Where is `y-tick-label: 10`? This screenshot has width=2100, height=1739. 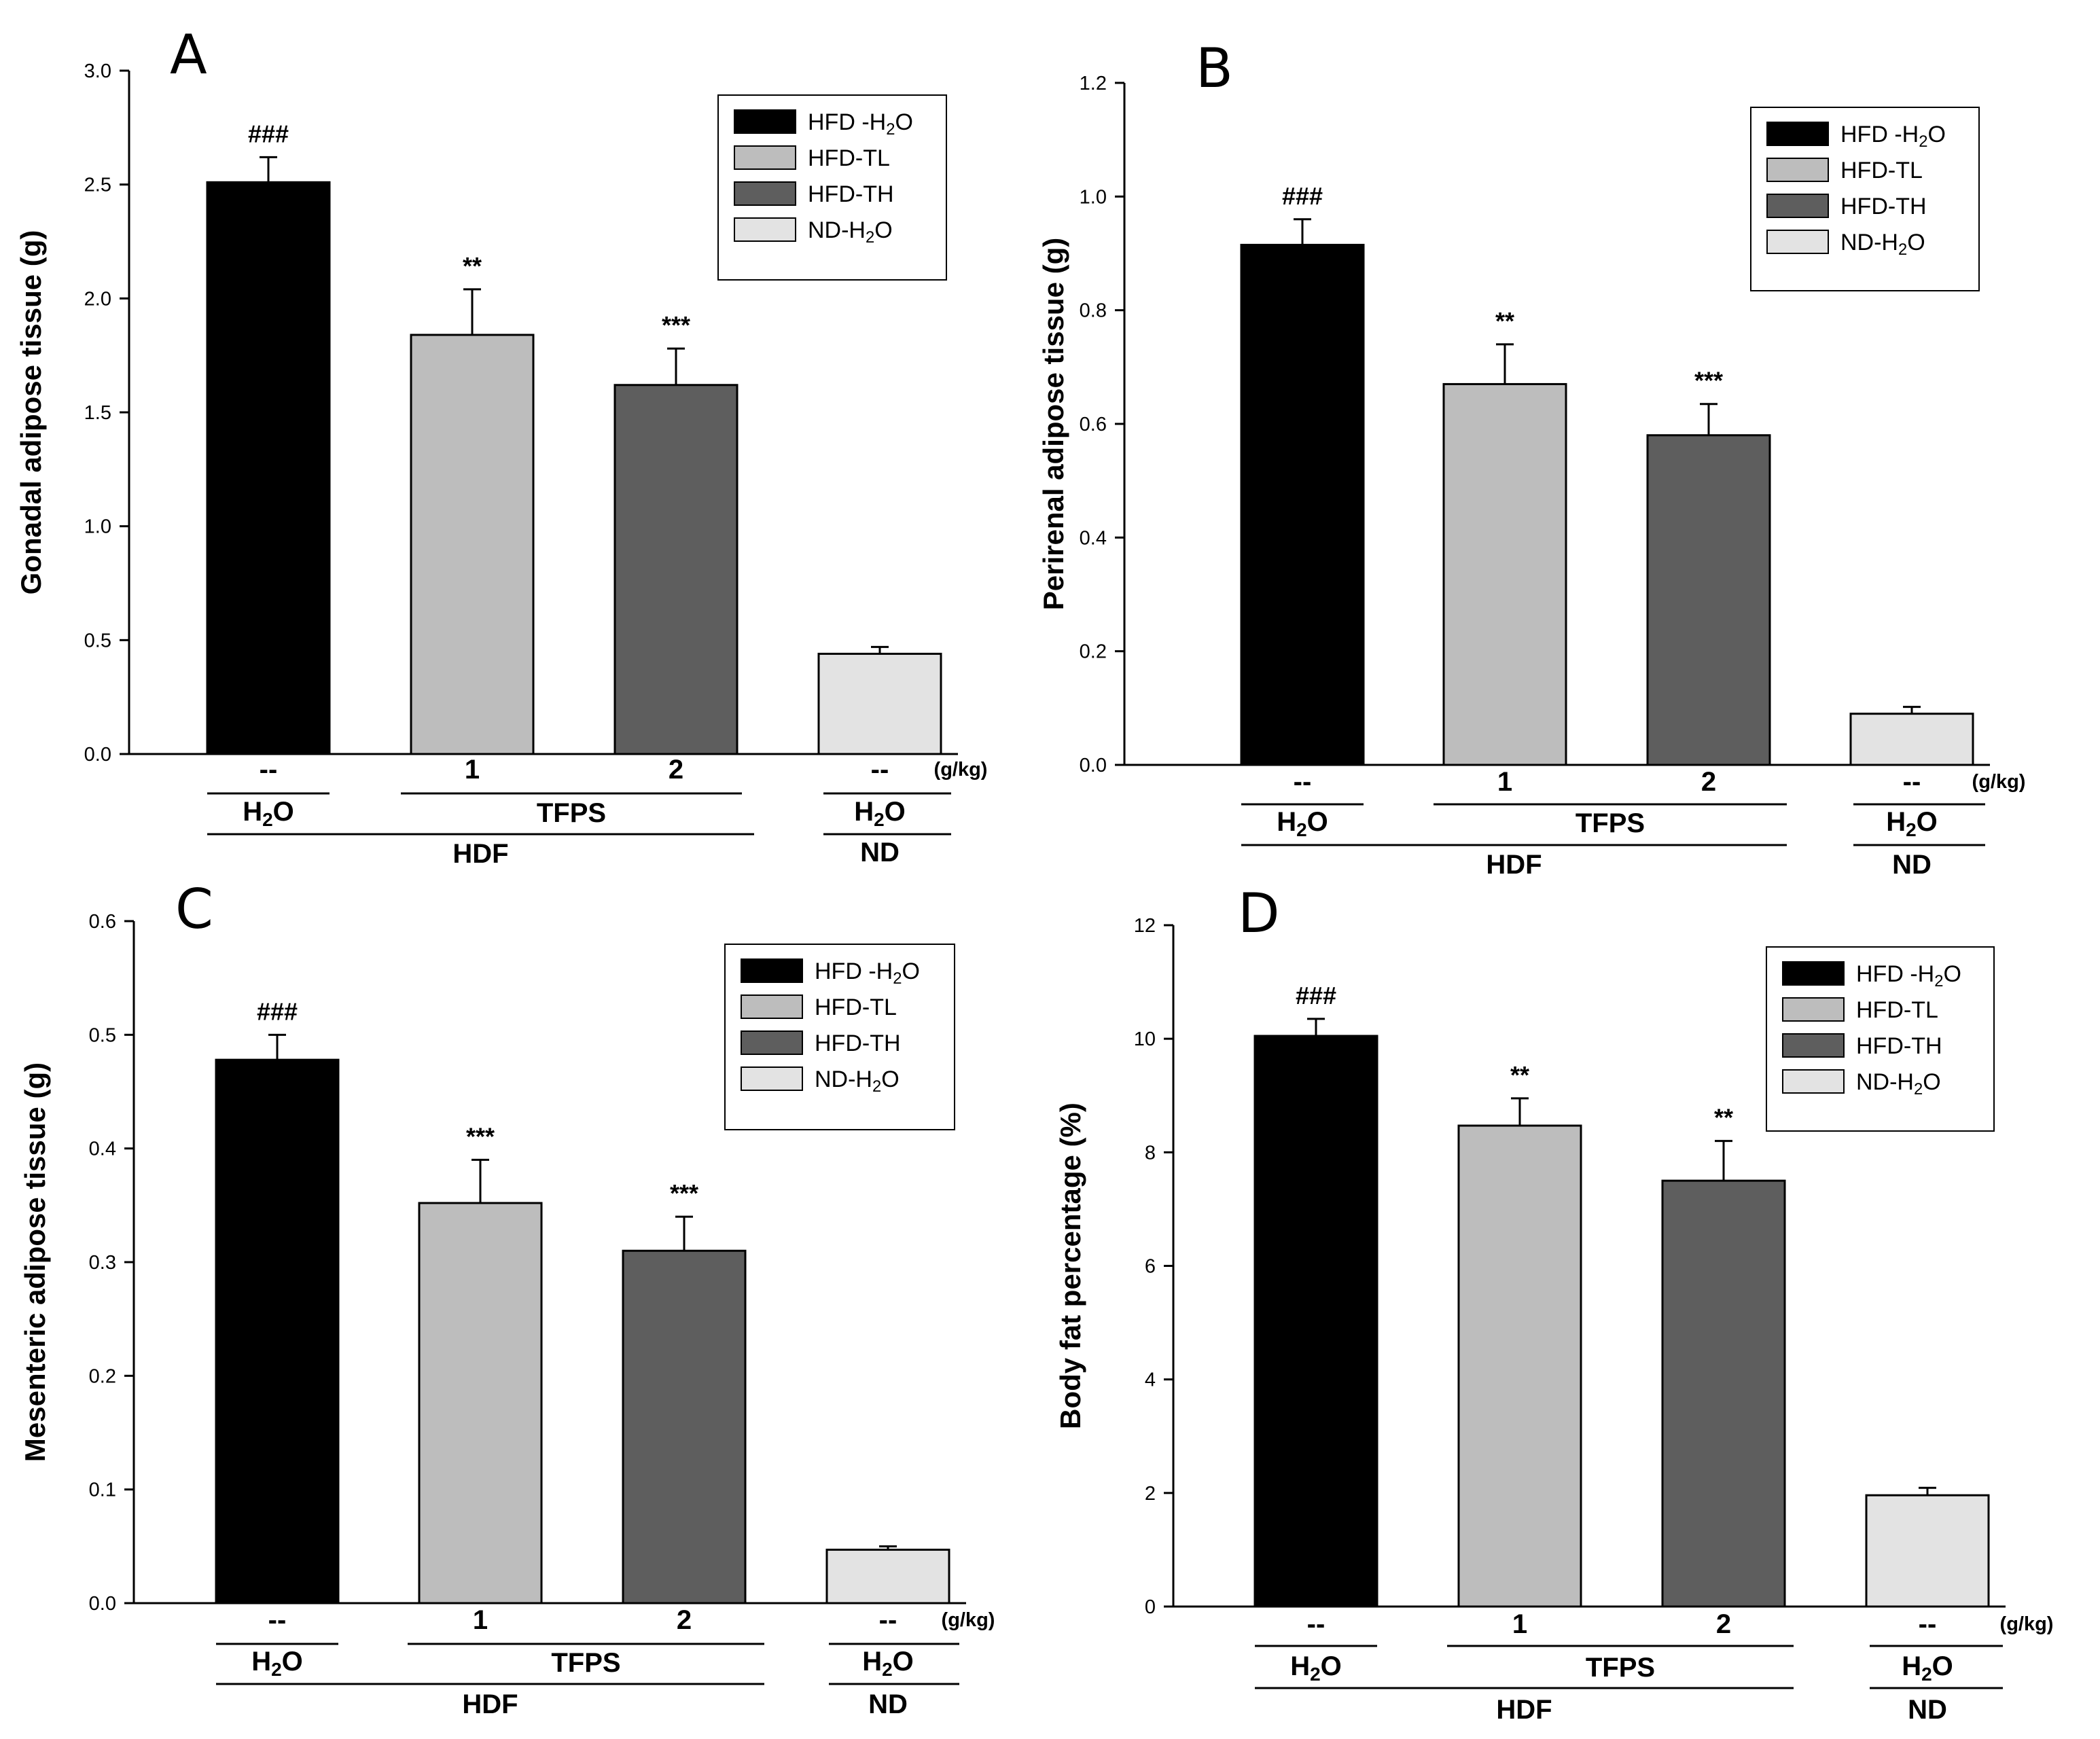 y-tick-label: 10 is located at coordinates (1145, 1039).